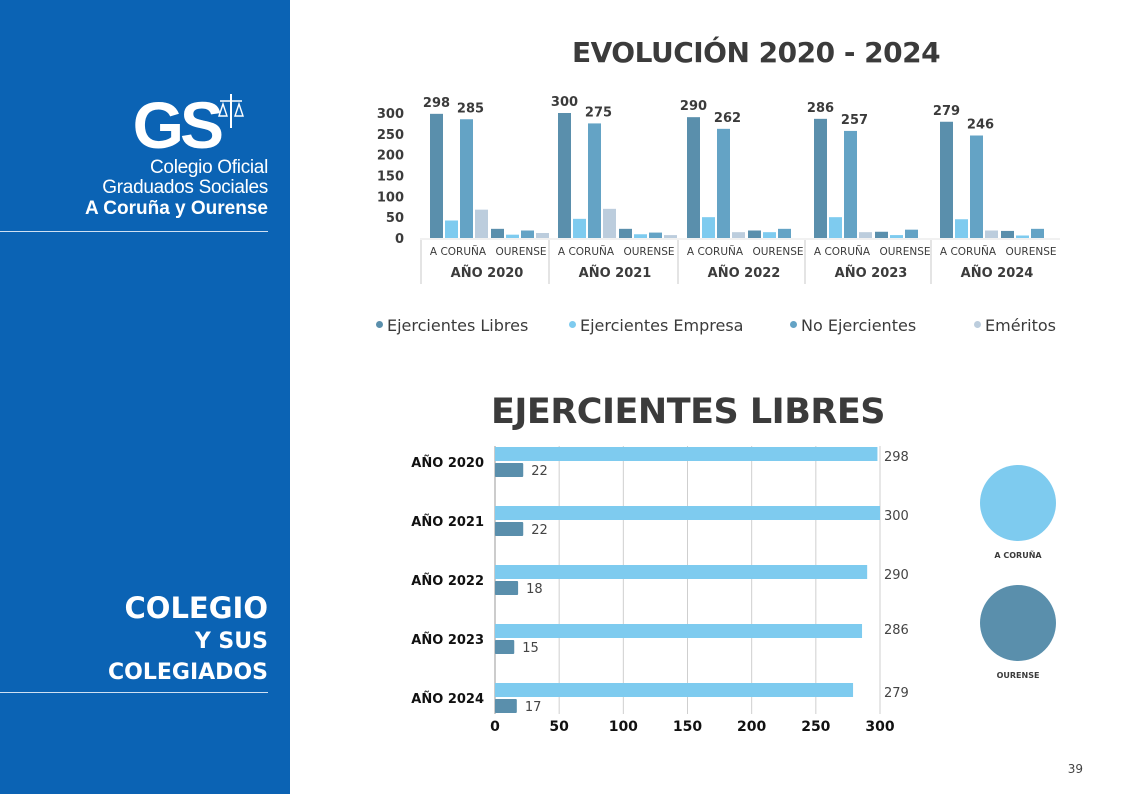 This screenshot has height=794, width=1123. What do you see at coordinates (447, 699) in the screenshot?
I see `category-label: AÑO 2024` at bounding box center [447, 699].